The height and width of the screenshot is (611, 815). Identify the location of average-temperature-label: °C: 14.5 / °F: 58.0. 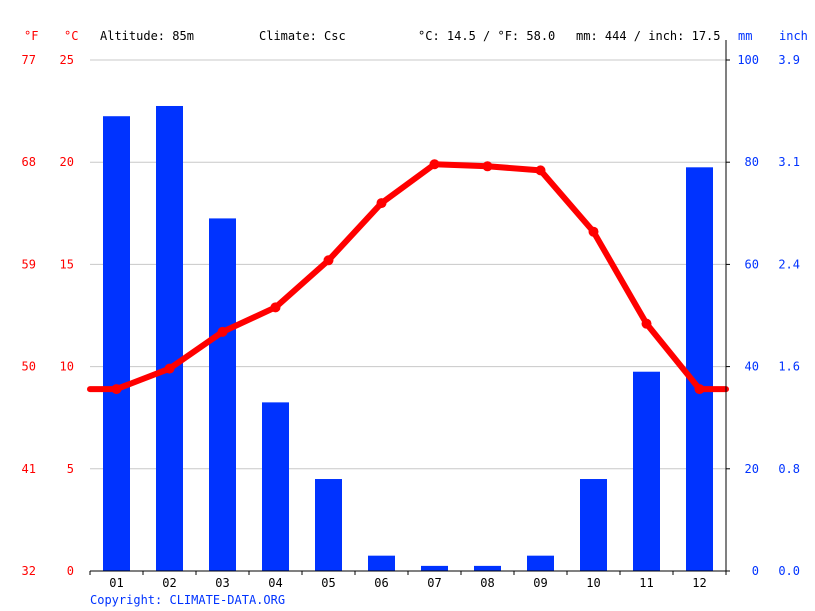
(486, 36).